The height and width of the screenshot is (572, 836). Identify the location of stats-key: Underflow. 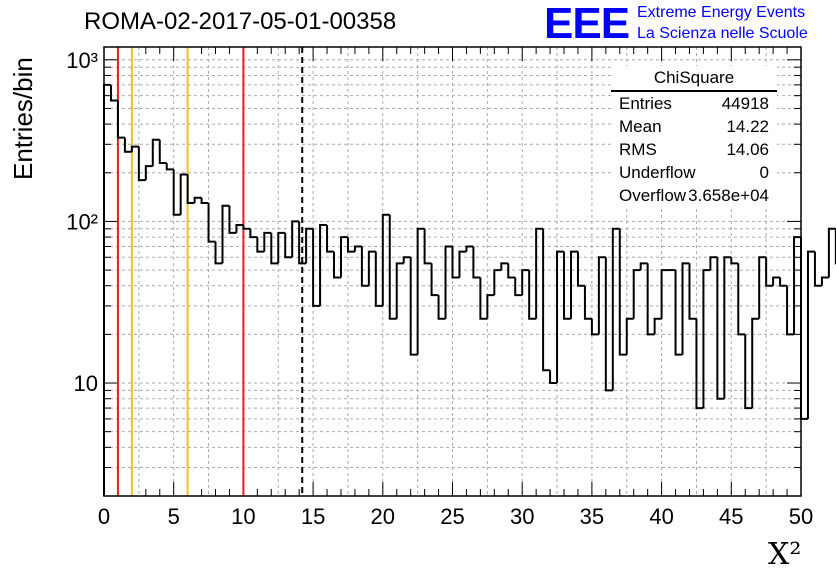
(657, 172).